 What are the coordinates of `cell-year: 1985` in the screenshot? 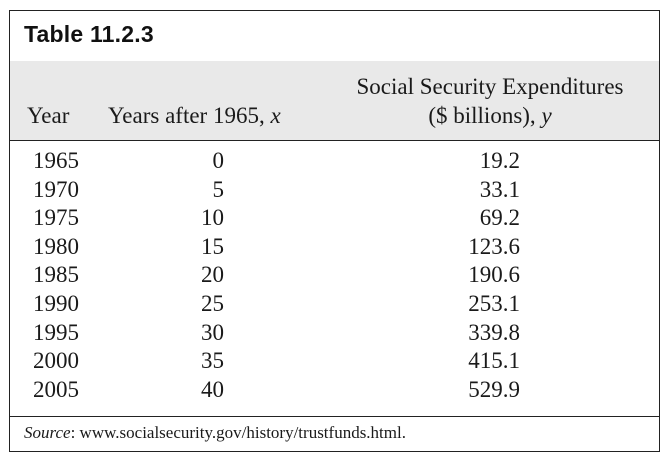 It's located at (56, 275).